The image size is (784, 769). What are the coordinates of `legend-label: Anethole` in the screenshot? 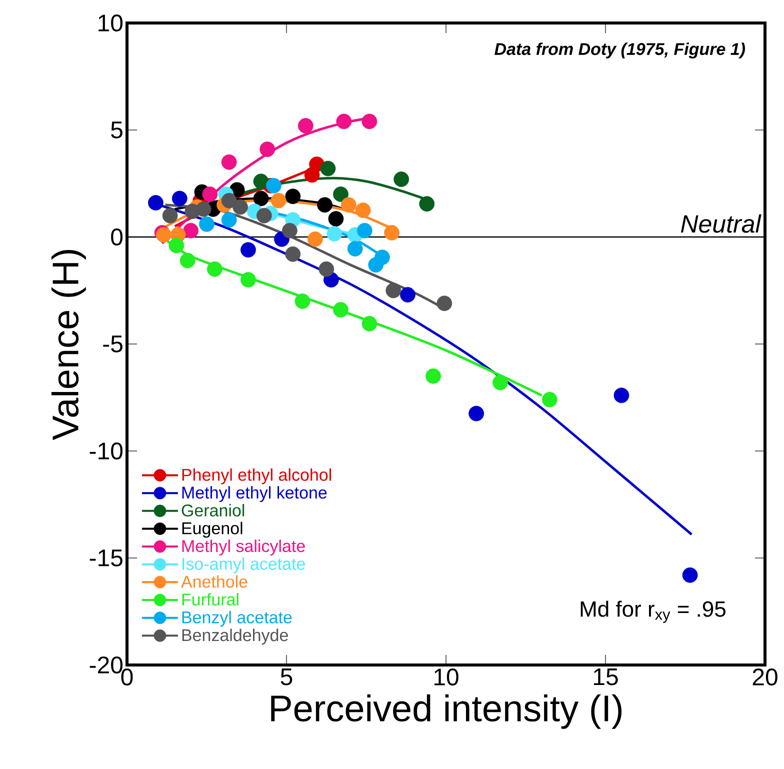 It's located at (214, 581).